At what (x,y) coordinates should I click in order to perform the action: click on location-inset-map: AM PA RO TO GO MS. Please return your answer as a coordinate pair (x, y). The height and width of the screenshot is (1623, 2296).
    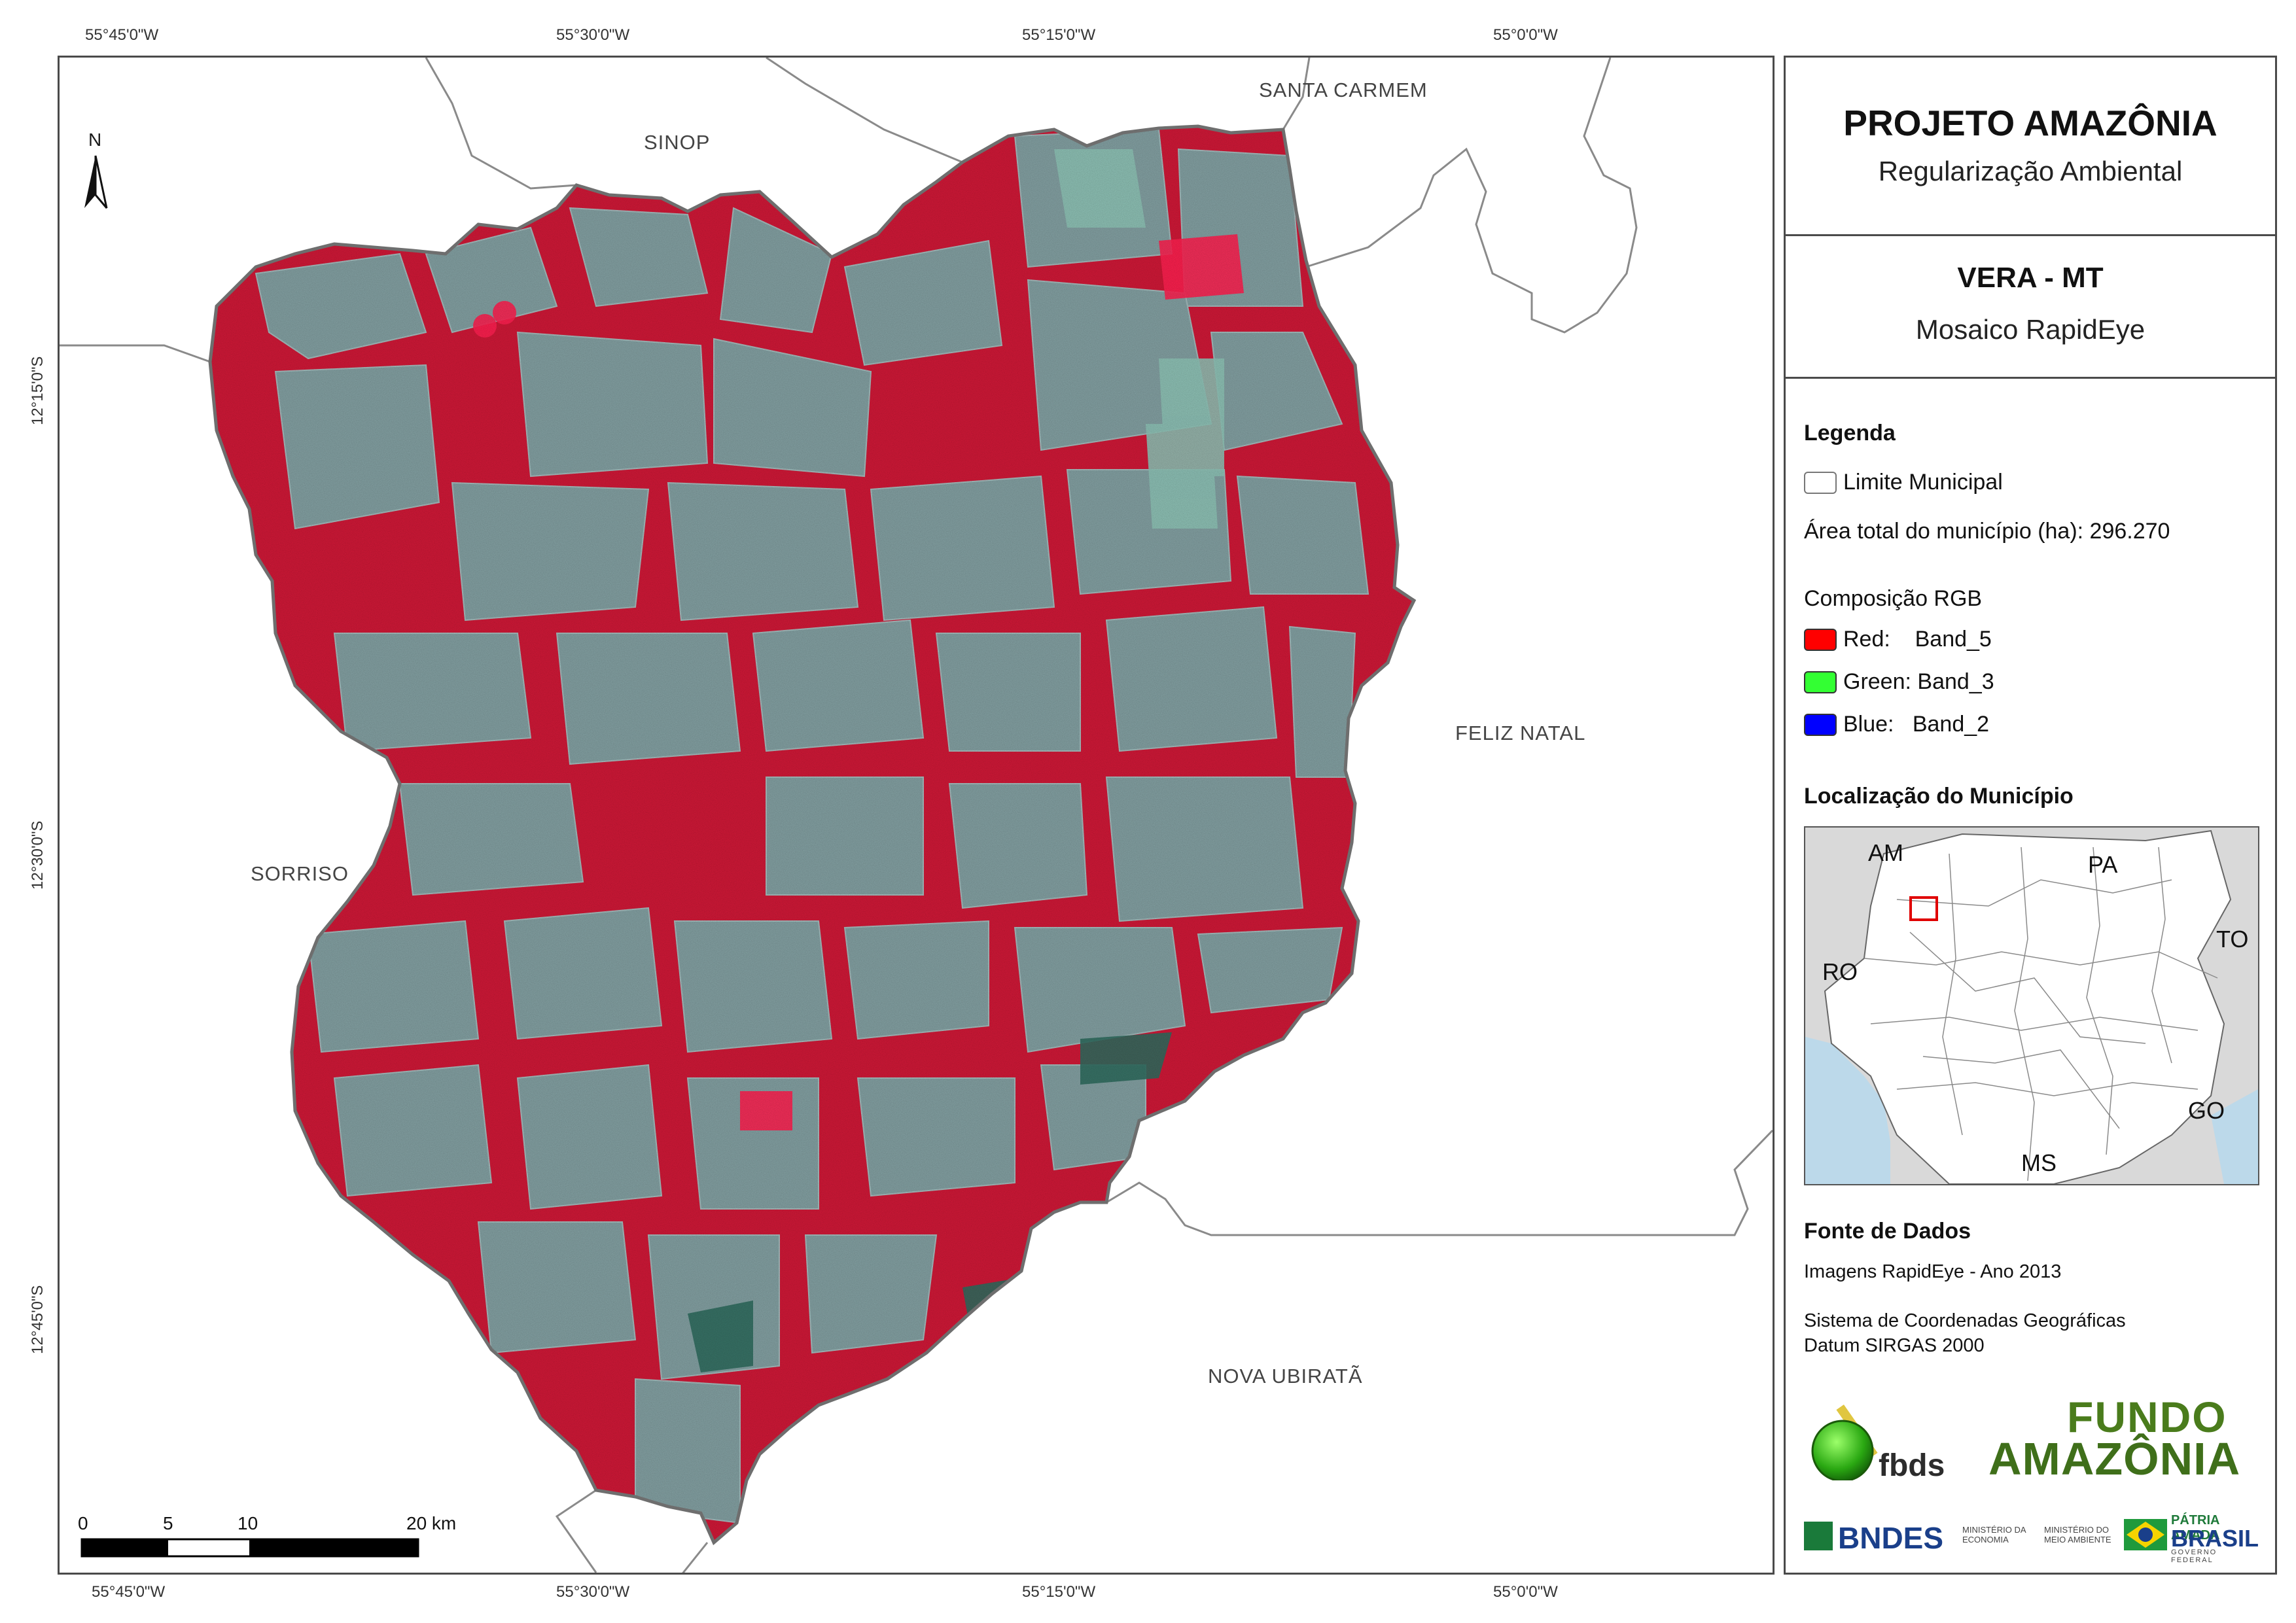
    Looking at the image, I should click on (2031, 1006).